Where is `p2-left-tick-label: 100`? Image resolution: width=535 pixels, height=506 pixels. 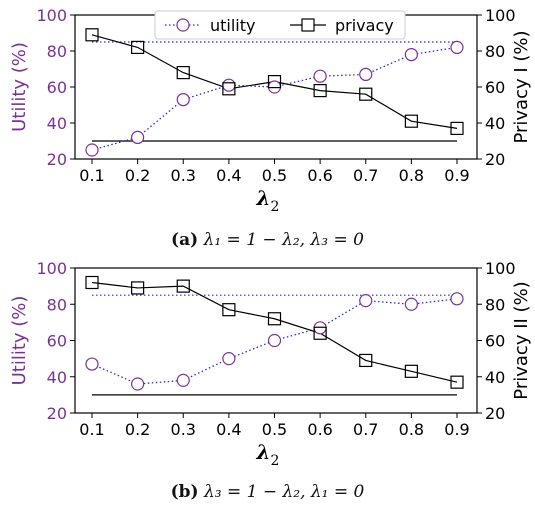 p2-left-tick-label: 100 is located at coordinates (51, 268).